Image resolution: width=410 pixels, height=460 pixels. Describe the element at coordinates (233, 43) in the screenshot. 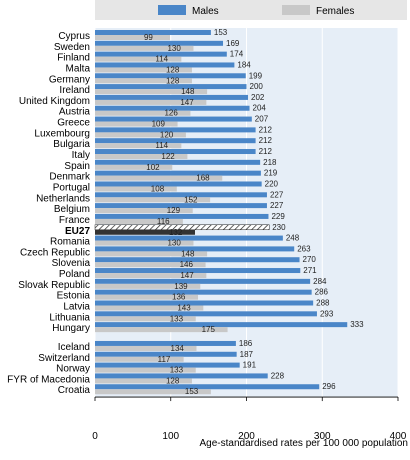

I see `value-label-males: 169` at that location.